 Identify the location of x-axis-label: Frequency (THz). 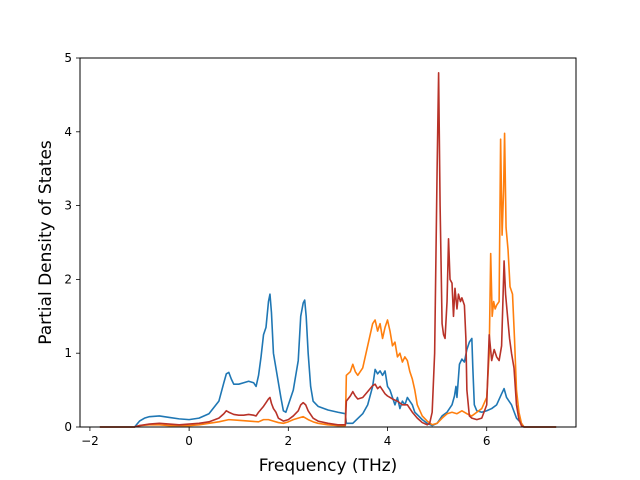
(328, 466).